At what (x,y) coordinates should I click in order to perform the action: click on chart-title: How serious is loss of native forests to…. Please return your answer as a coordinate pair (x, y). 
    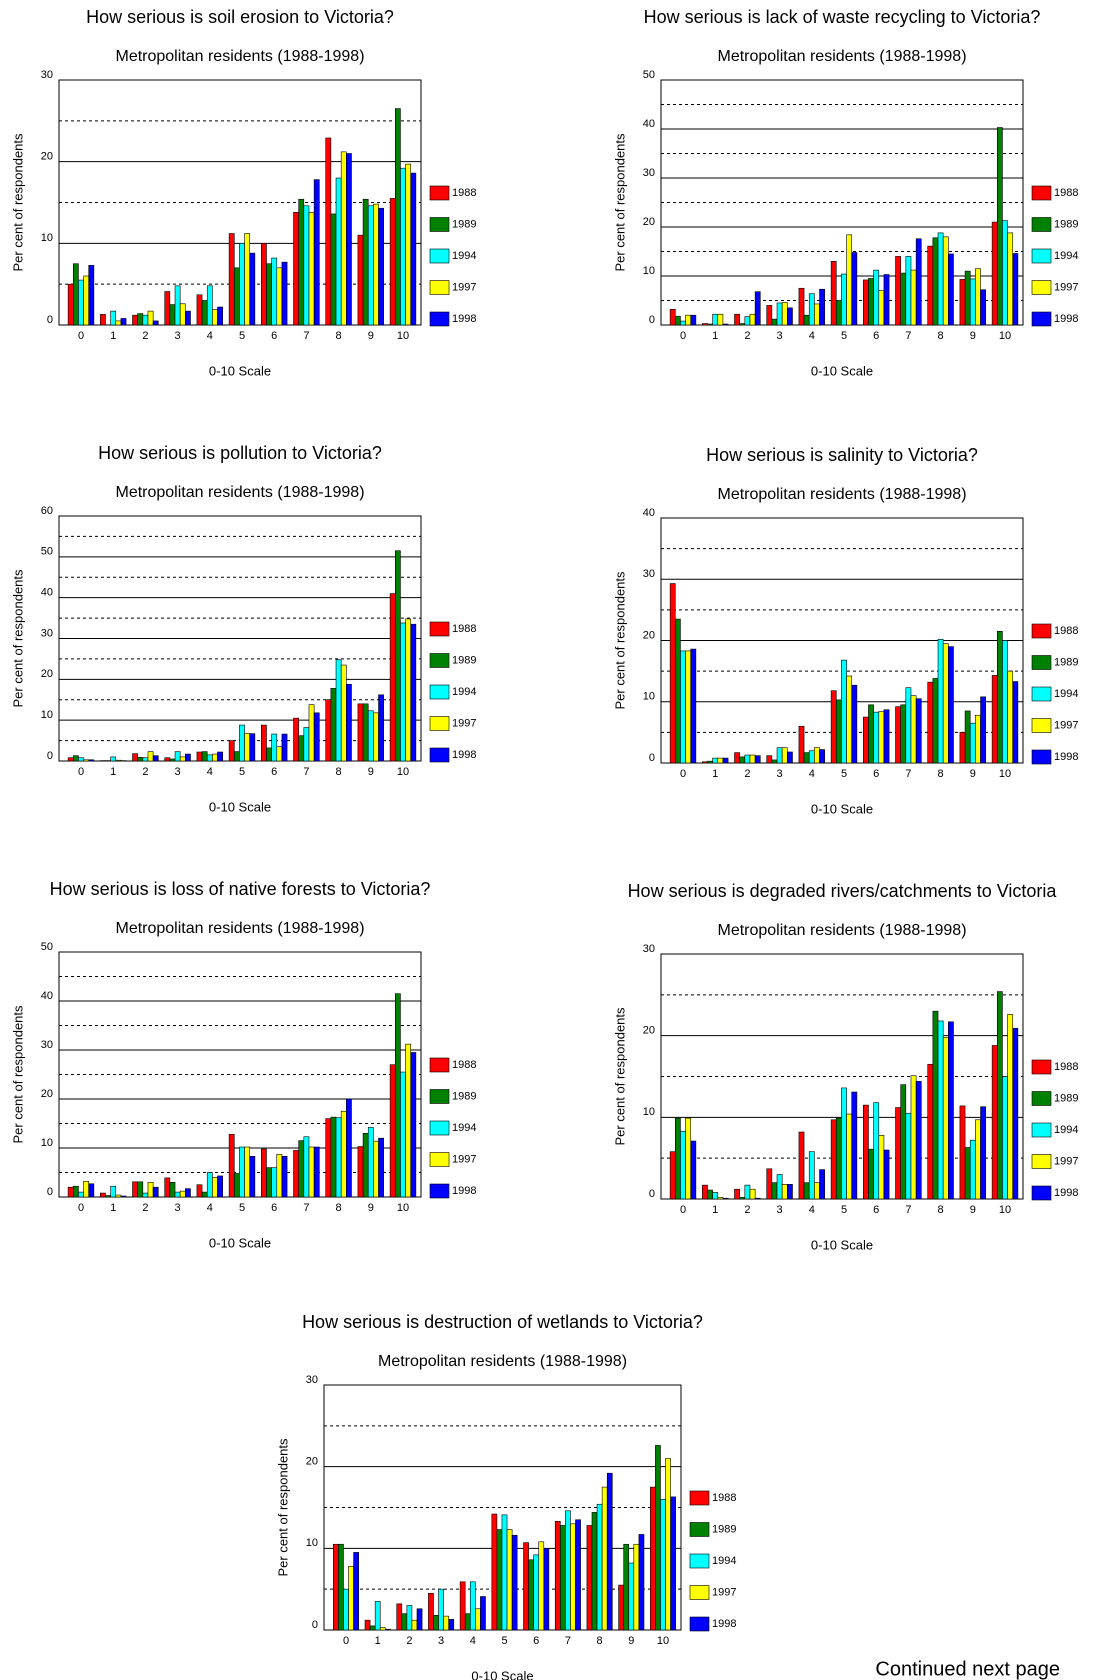
    Looking at the image, I should click on (240, 889).